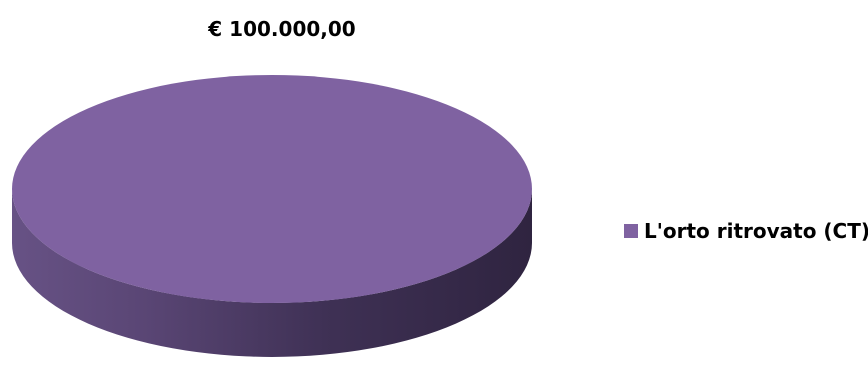  What do you see at coordinates (631, 231) in the screenshot?
I see `legend-swatch` at bounding box center [631, 231].